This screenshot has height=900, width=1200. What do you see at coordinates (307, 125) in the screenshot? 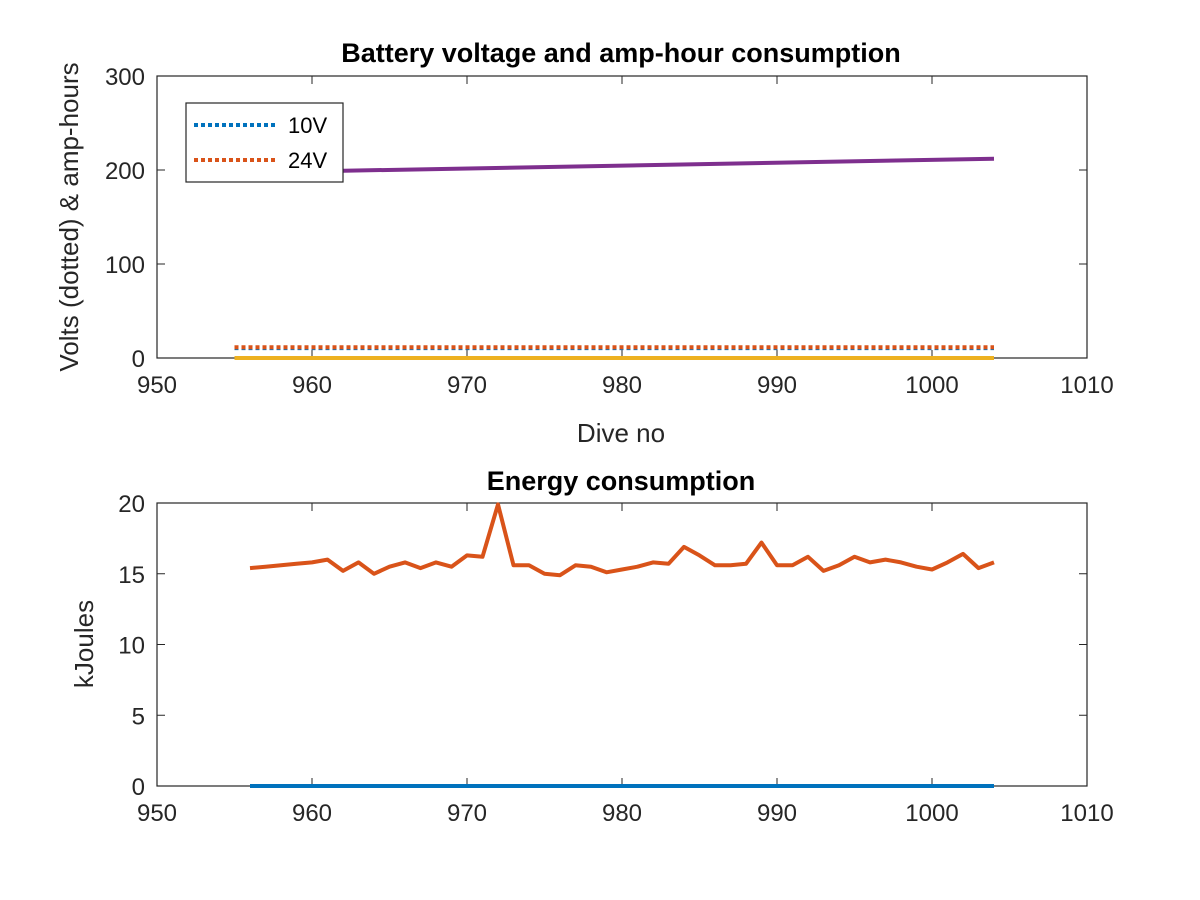
I see `legend-label-10v: 10V` at bounding box center [307, 125].